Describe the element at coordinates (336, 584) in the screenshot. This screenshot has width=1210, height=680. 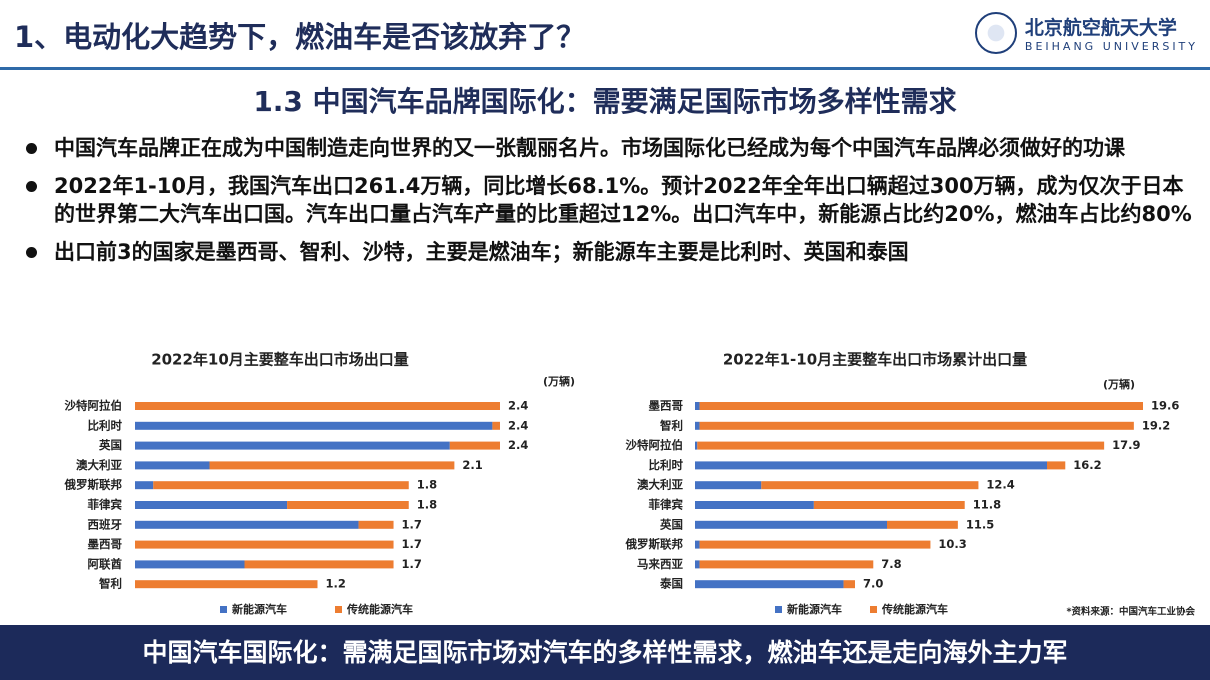
I see `value-label: 1.2` at that location.